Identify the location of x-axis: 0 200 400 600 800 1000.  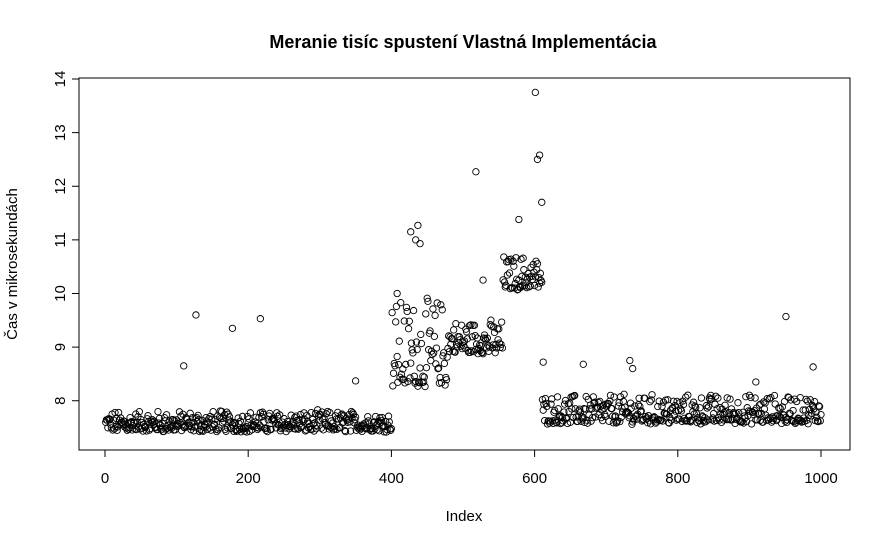
(469, 468).